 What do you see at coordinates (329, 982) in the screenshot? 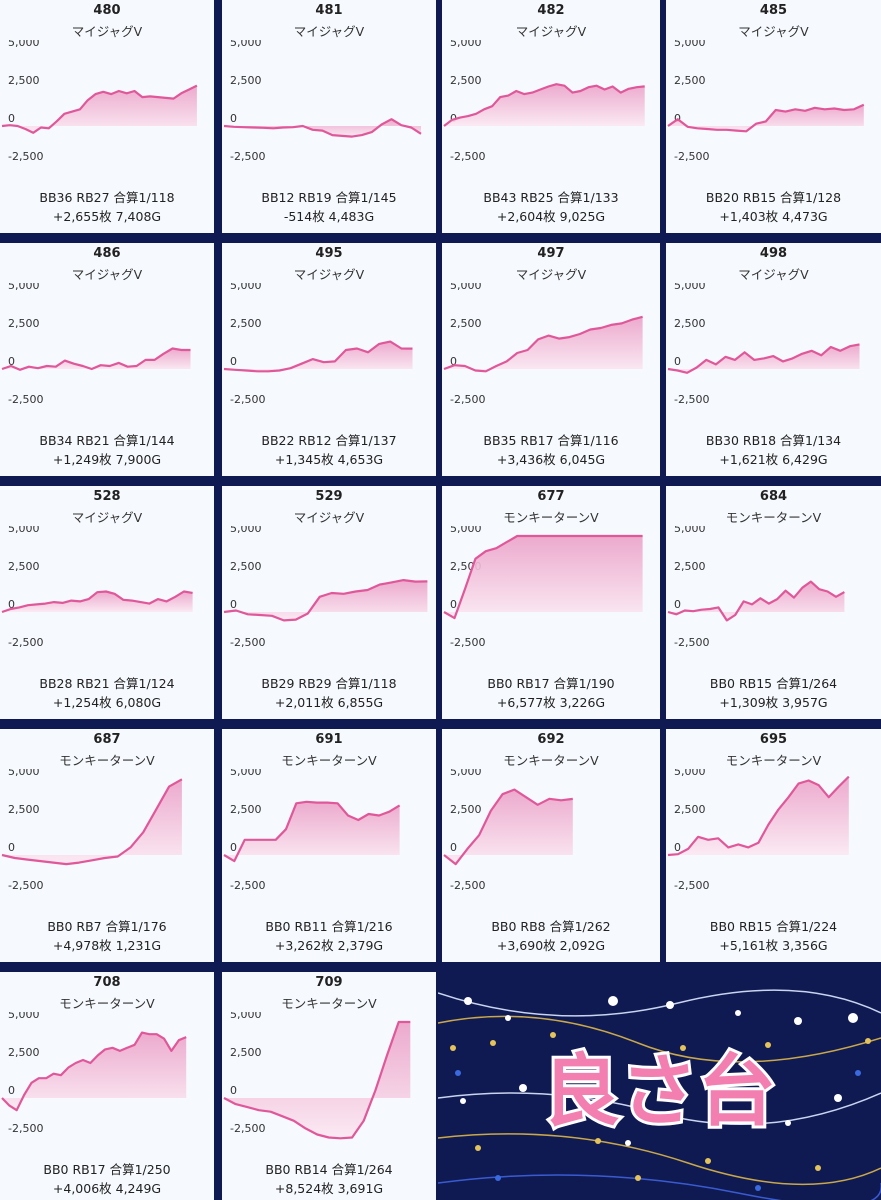
I see `machine-number: 709` at bounding box center [329, 982].